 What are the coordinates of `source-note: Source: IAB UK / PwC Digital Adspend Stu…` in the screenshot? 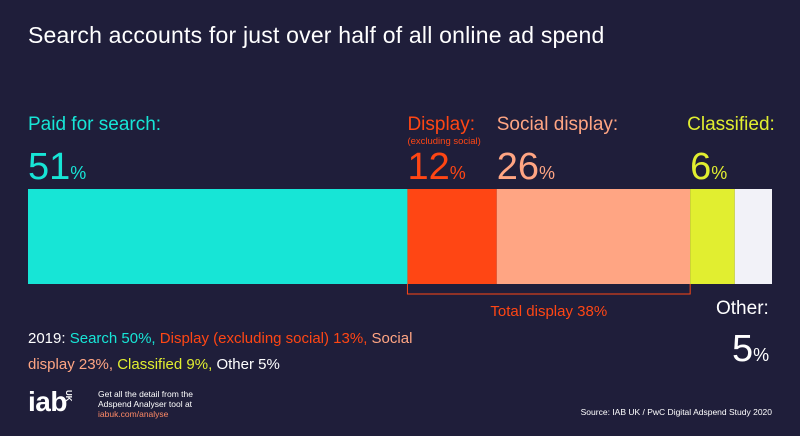 It's located at (676, 412).